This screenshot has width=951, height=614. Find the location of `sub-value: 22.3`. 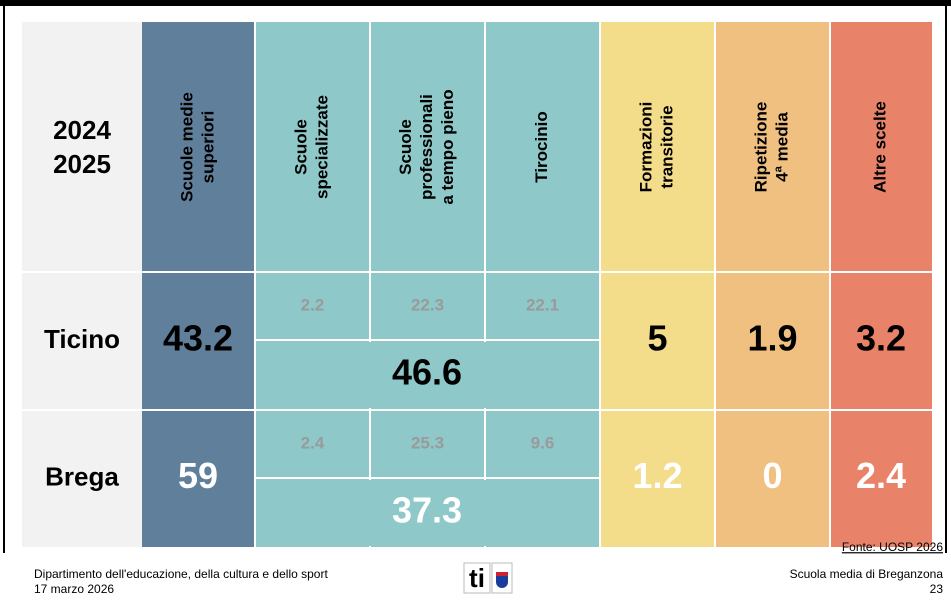

sub-value: 22.3 is located at coordinates (427, 304).